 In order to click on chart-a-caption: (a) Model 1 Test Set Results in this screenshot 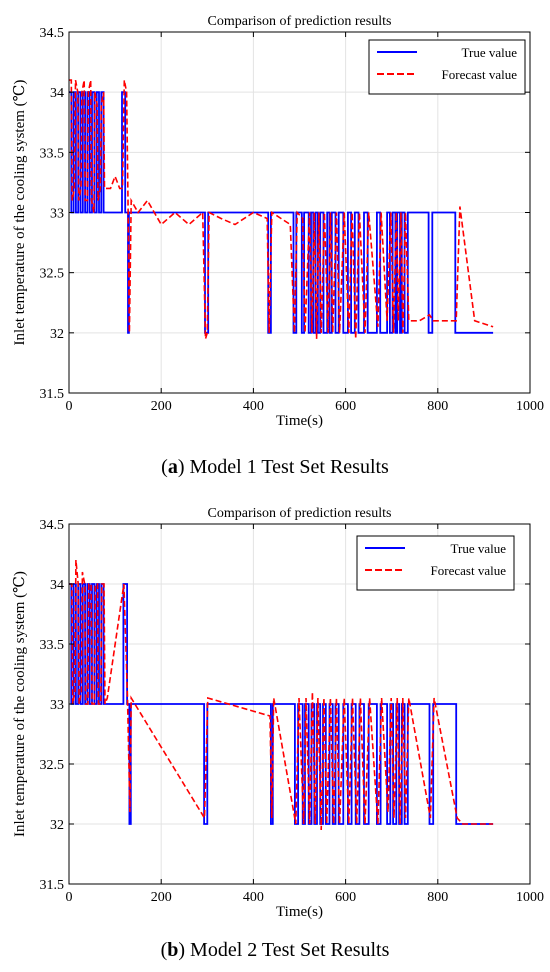, I will do `click(275, 467)`.